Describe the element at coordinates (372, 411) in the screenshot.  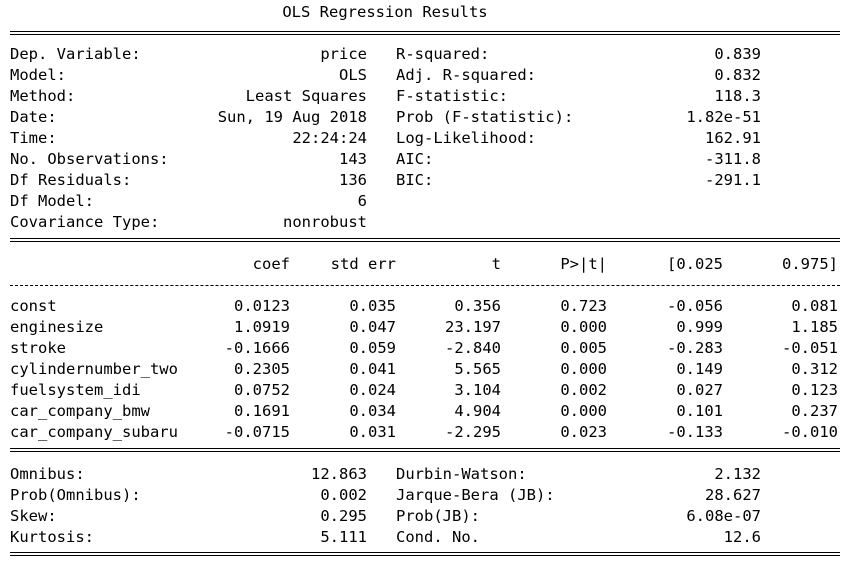
I see `coef-cell: 0.034` at that location.